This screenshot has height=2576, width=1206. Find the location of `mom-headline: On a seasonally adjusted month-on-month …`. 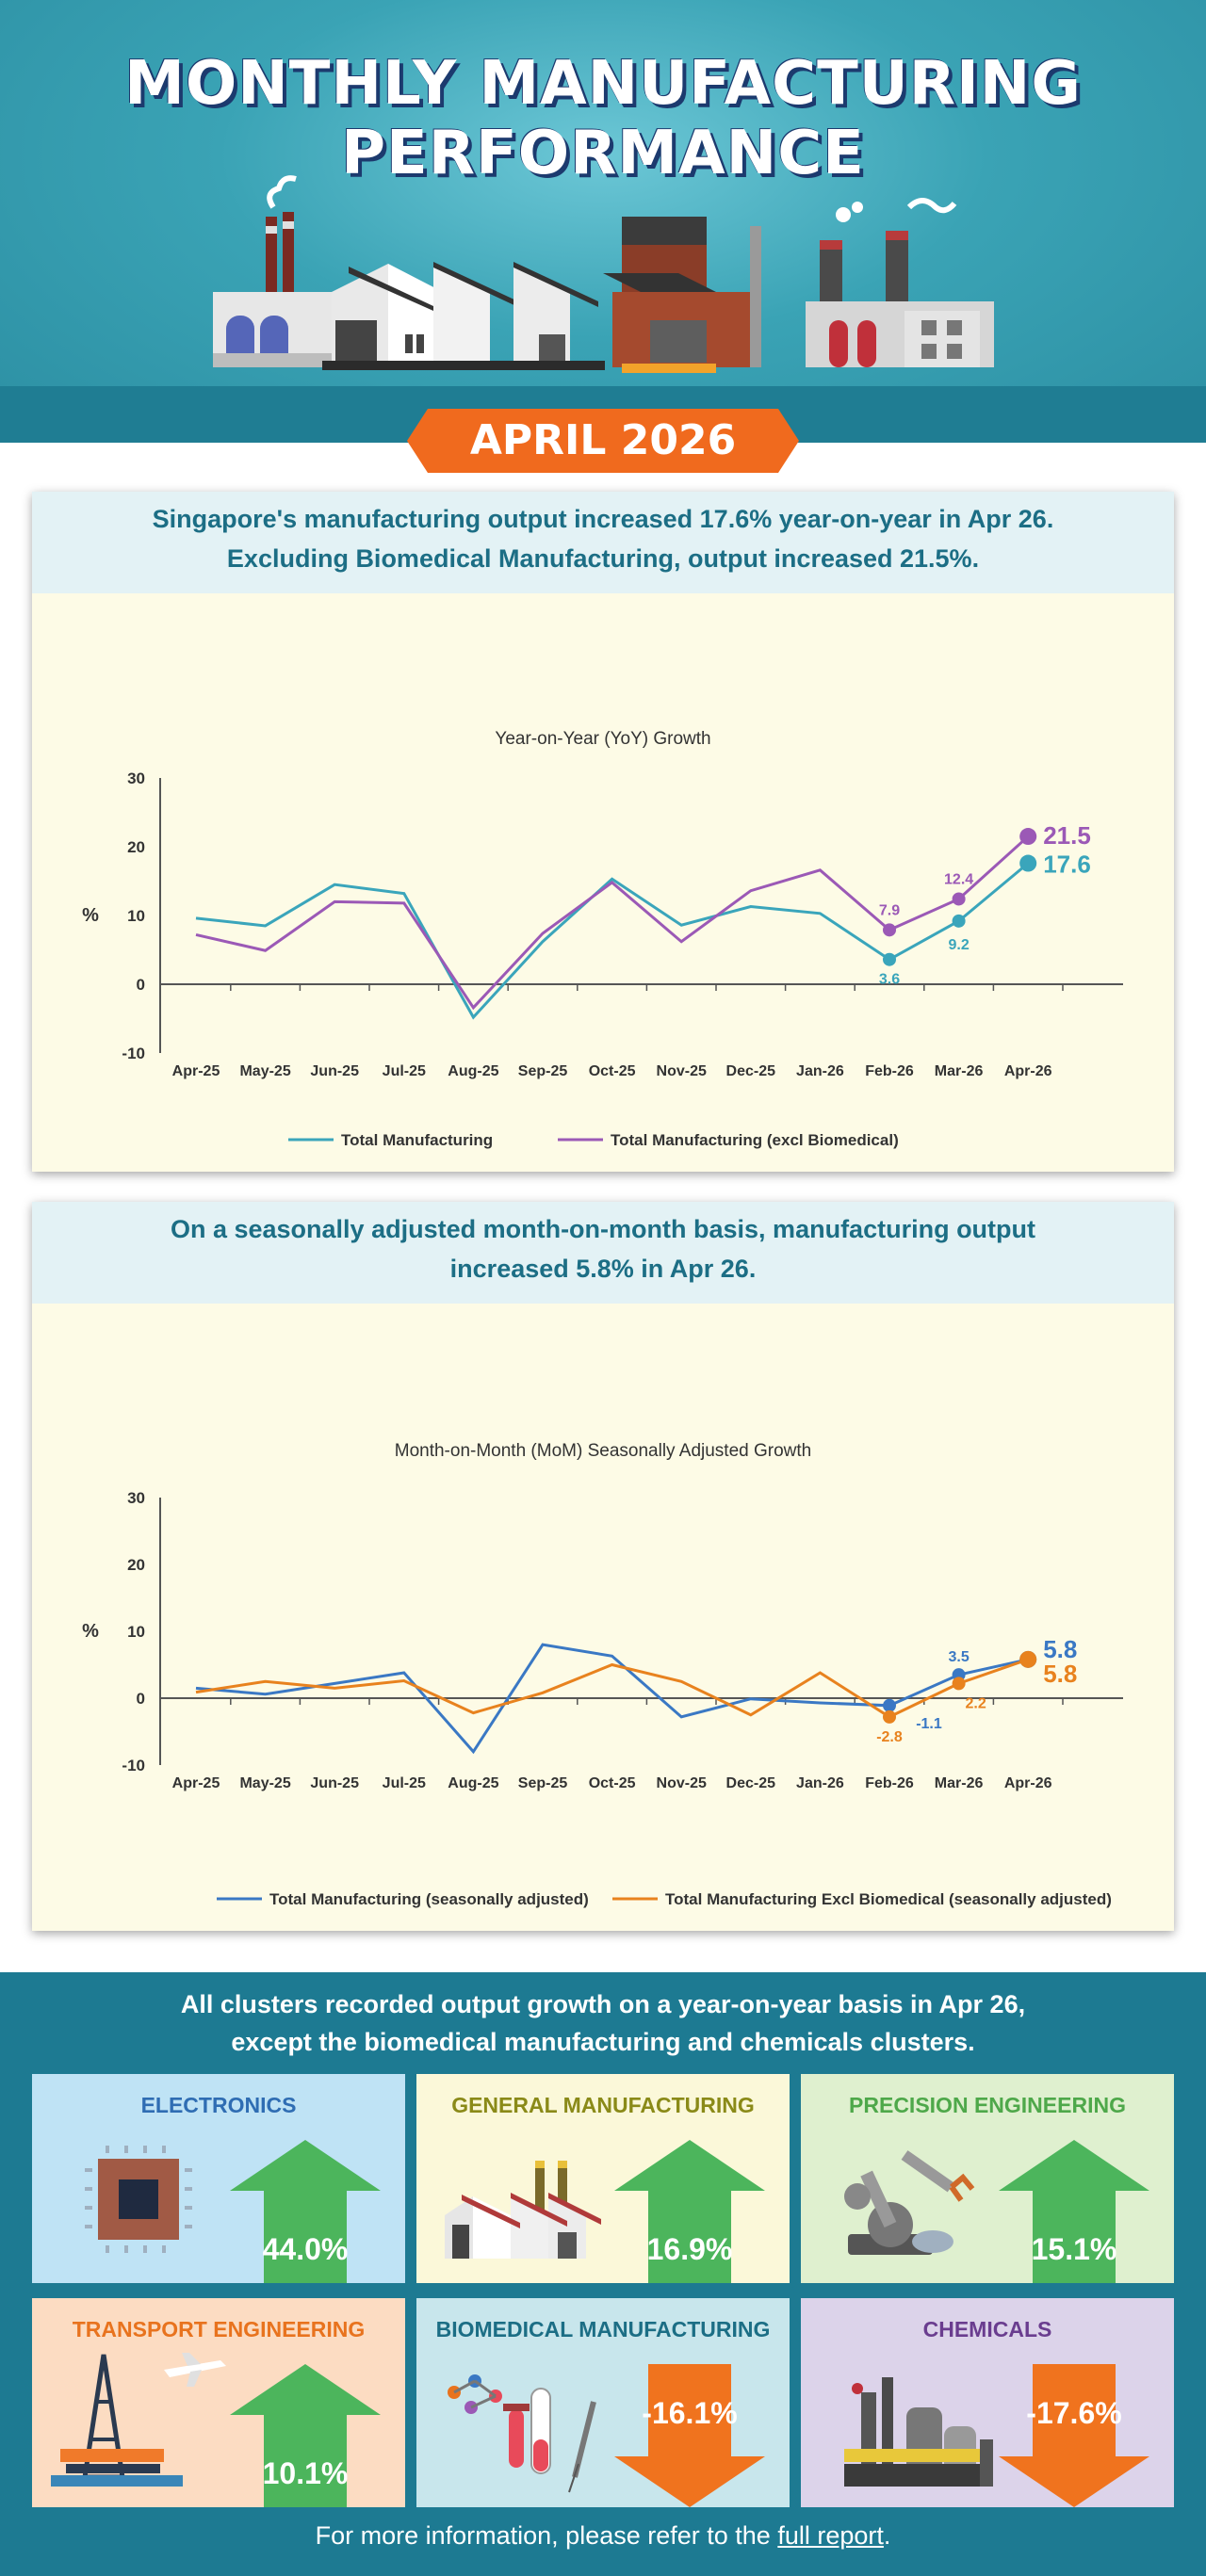

mom-headline: On a seasonally adjusted month-on-month … is located at coordinates (603, 1253).